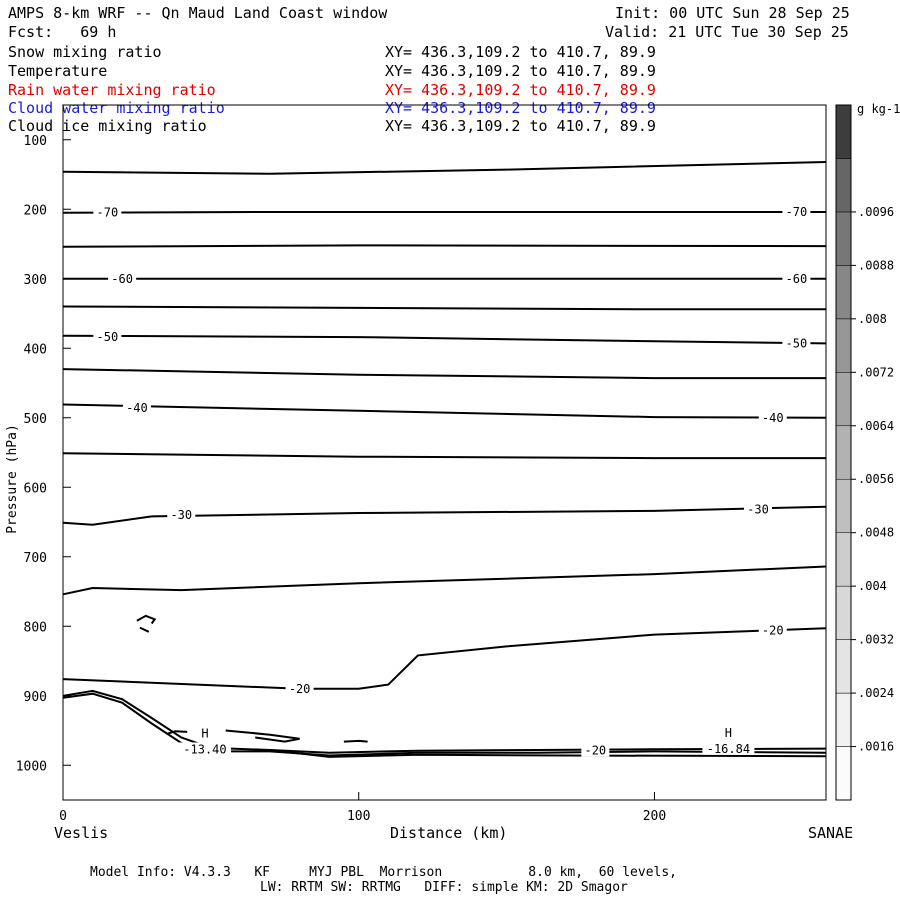  Describe the element at coordinates (35, 141) in the screenshot. I see `y-tick-label: 100` at that location.